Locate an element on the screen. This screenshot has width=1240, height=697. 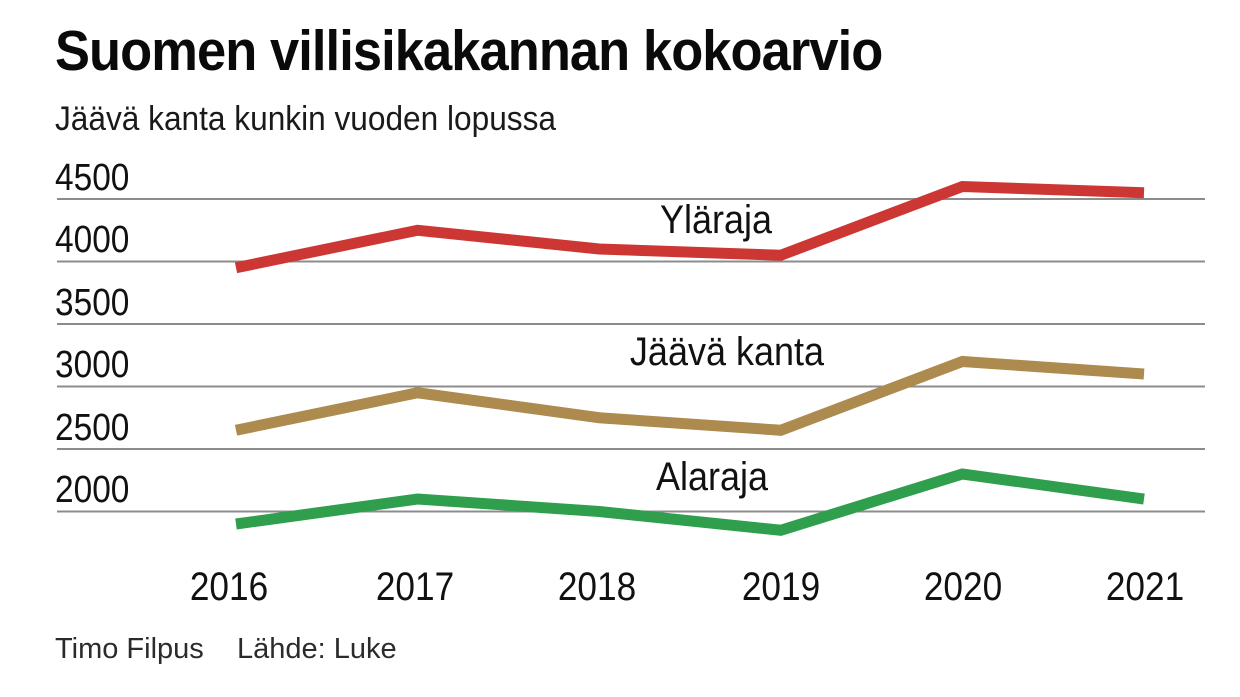
y-tick-label: 2500 is located at coordinates (92, 428).